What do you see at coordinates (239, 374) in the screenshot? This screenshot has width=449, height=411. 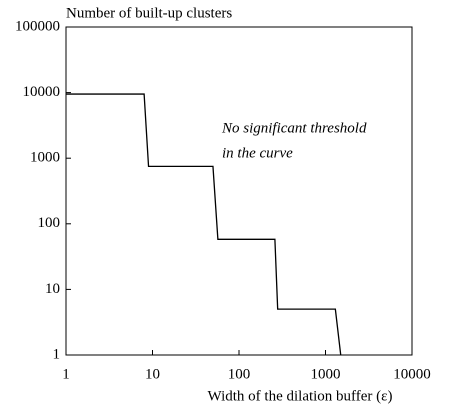 I see `x-tick-label: 100` at bounding box center [239, 374].